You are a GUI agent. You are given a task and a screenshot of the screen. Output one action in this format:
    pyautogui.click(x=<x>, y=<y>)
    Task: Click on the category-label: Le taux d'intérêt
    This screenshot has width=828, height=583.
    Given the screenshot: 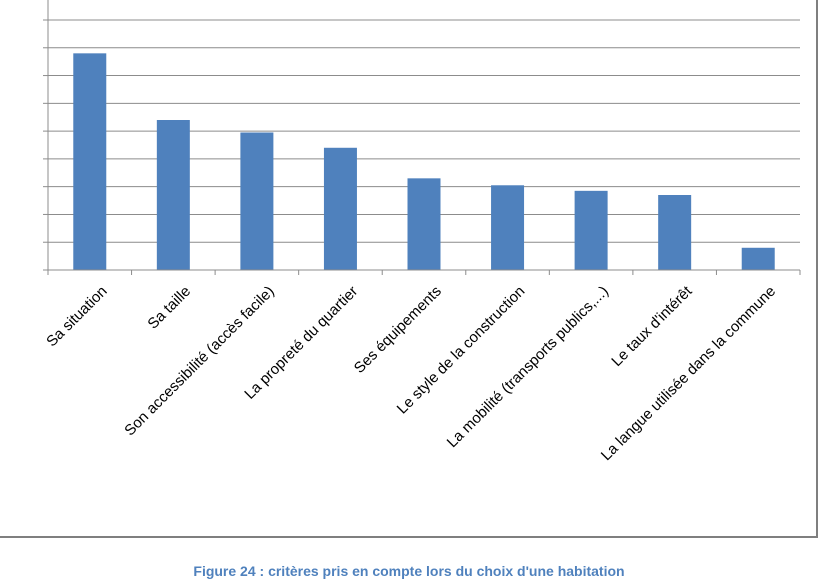 What is the action you would take?
    pyautogui.click(x=652, y=326)
    